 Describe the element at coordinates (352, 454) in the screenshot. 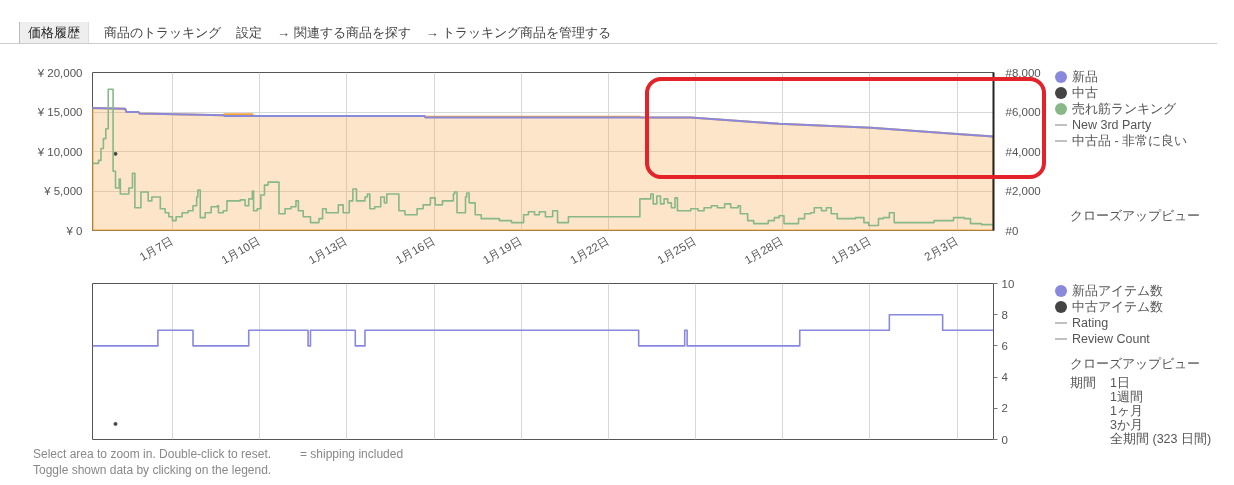

I see `text: = shipping included` at that location.